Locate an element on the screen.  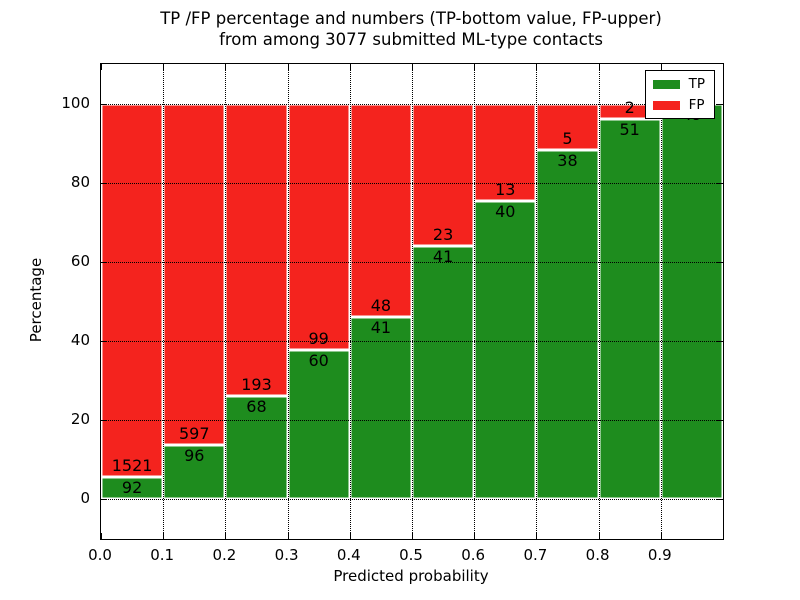
bar-count-label-tp: 68 is located at coordinates (256, 407).